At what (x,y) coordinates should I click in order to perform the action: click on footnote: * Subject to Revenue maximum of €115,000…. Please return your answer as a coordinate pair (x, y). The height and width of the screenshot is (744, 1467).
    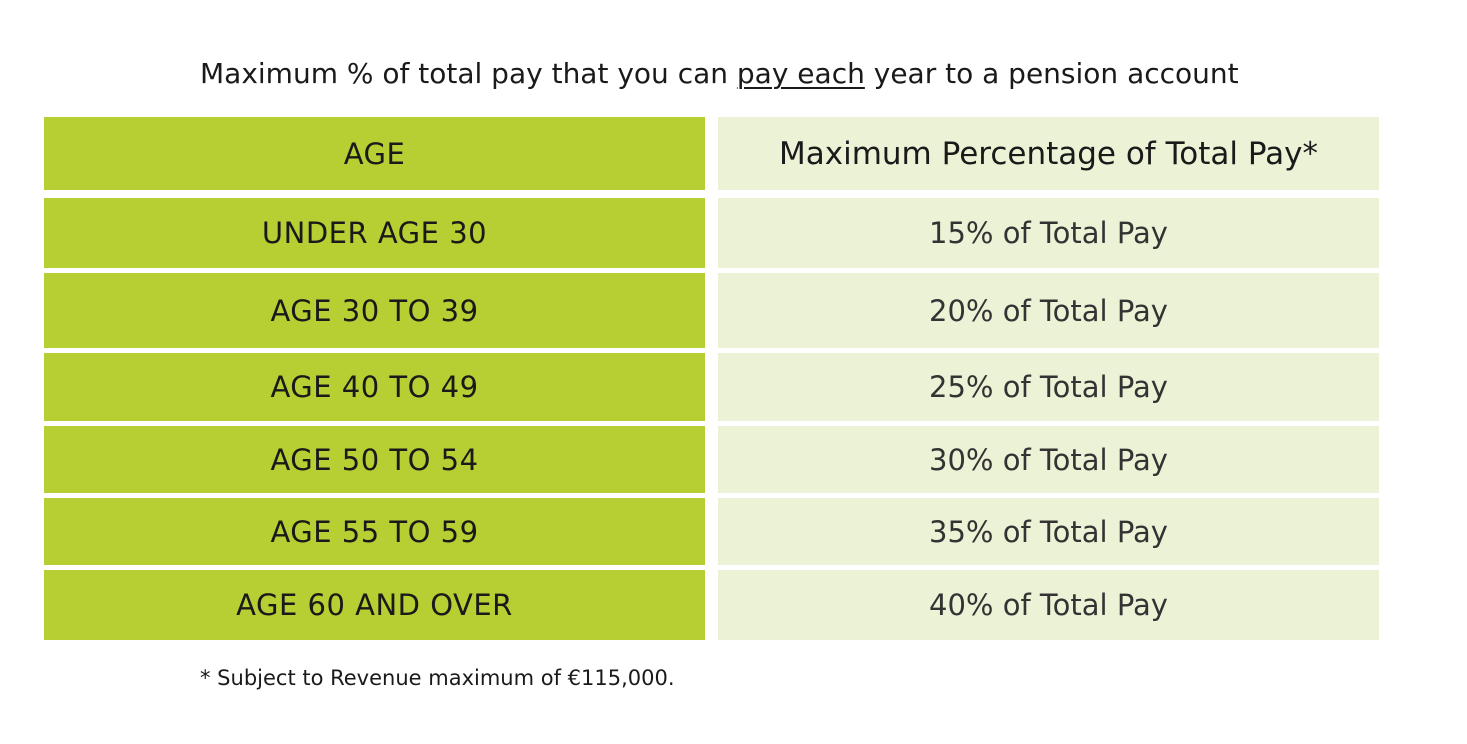
    Looking at the image, I should click on (437, 678).